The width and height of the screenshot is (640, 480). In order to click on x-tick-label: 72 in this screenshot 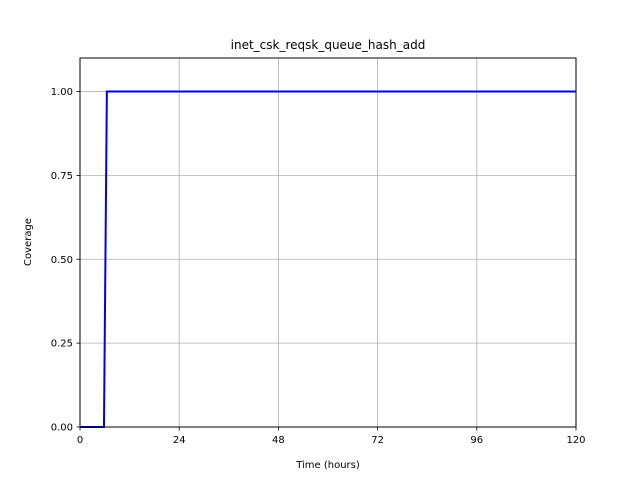, I will do `click(377, 440)`.